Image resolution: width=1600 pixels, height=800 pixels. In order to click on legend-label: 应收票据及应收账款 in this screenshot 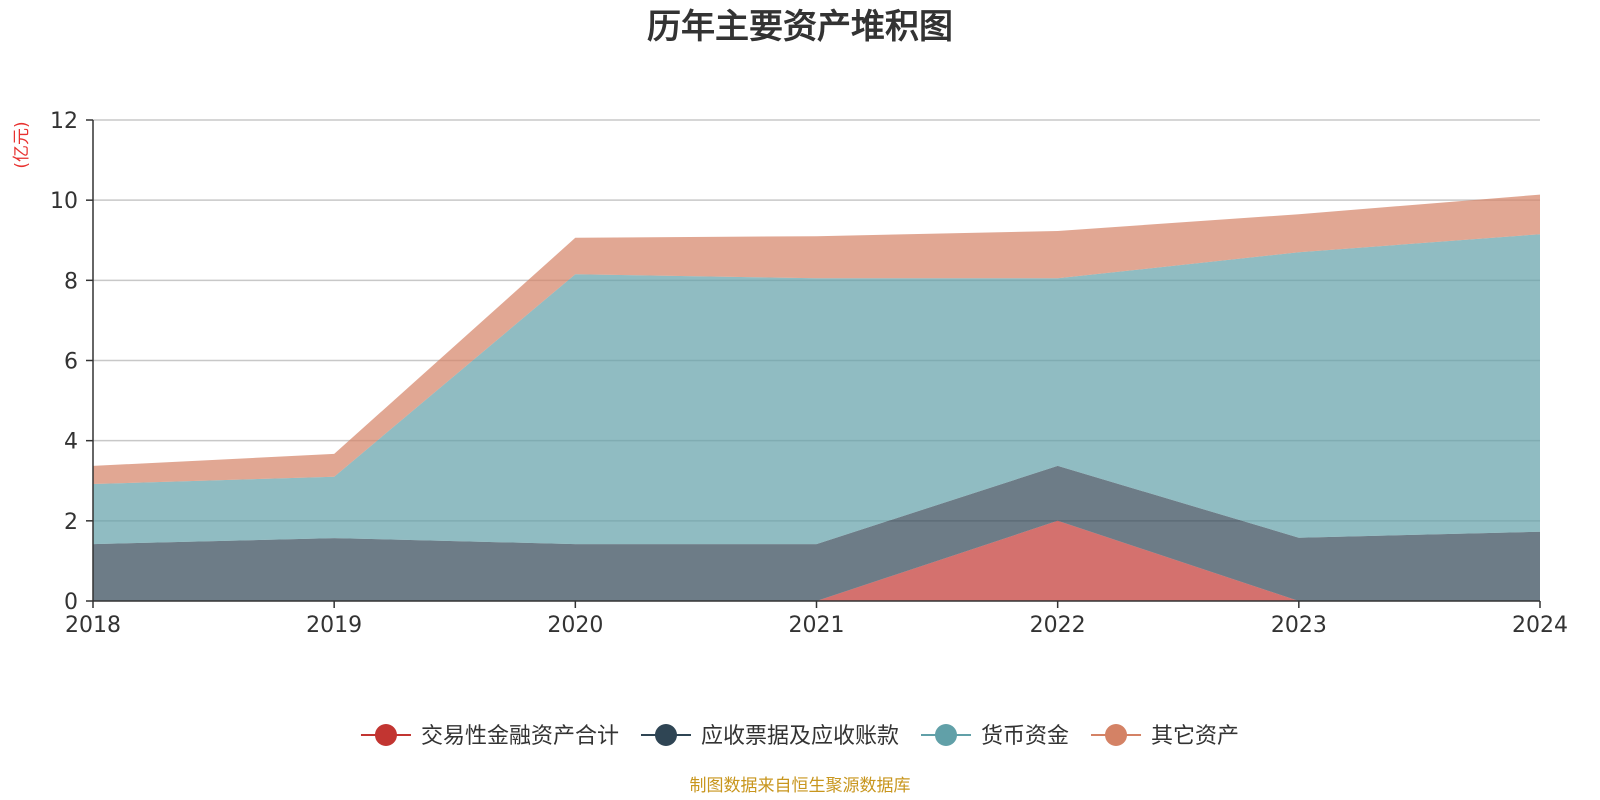, I will do `click(800, 736)`.